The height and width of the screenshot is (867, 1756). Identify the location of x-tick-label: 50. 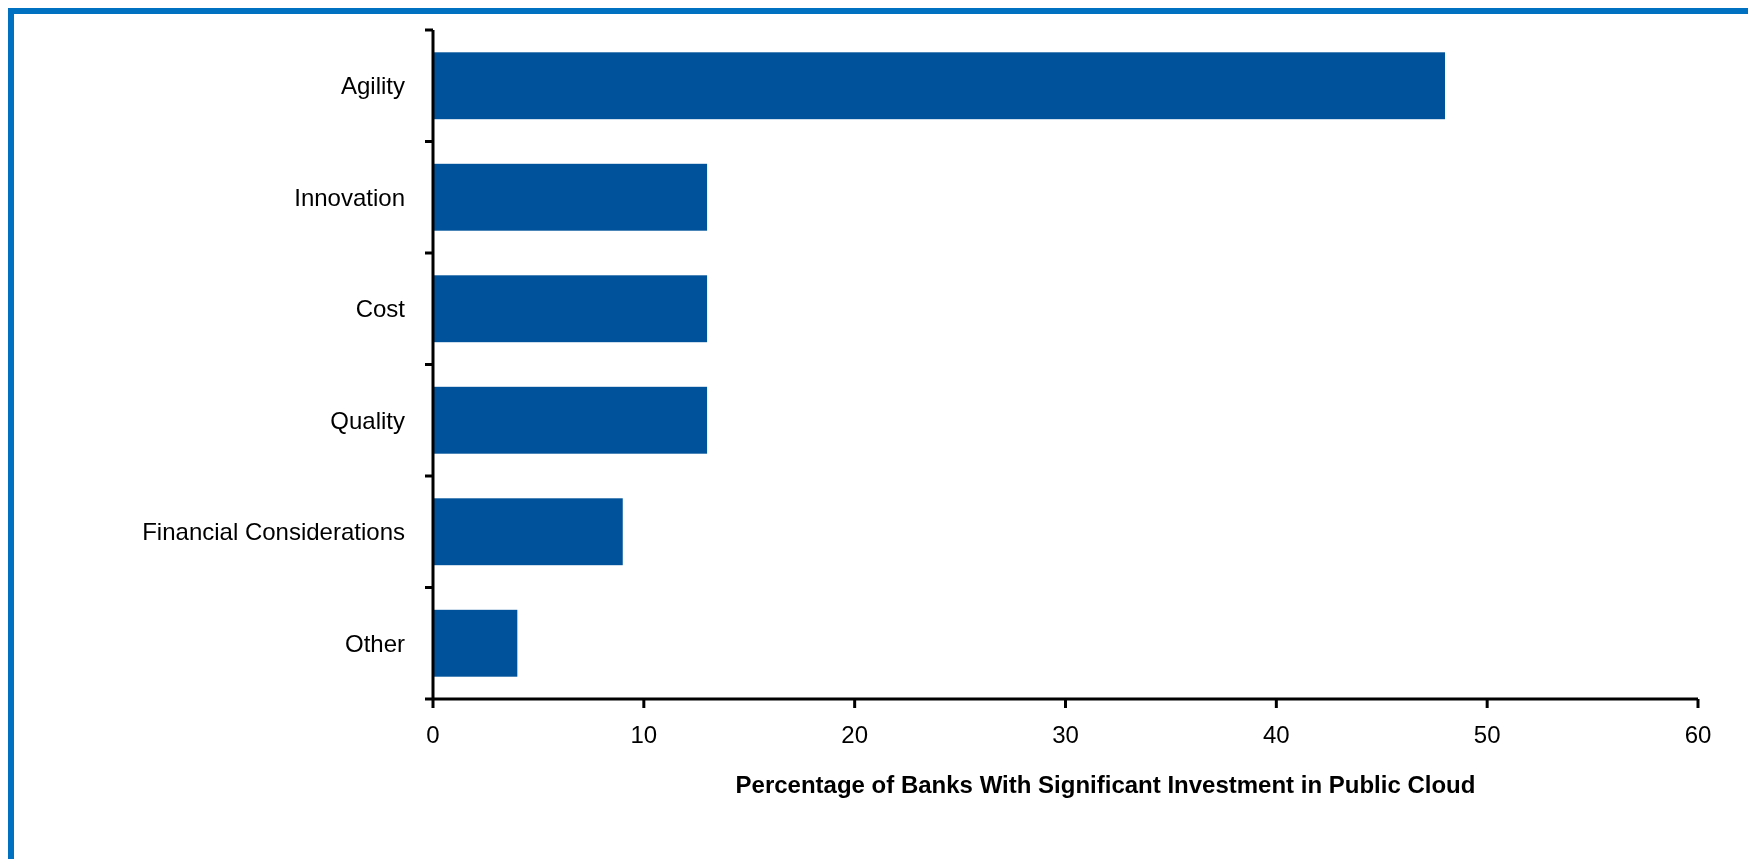
(1487, 734).